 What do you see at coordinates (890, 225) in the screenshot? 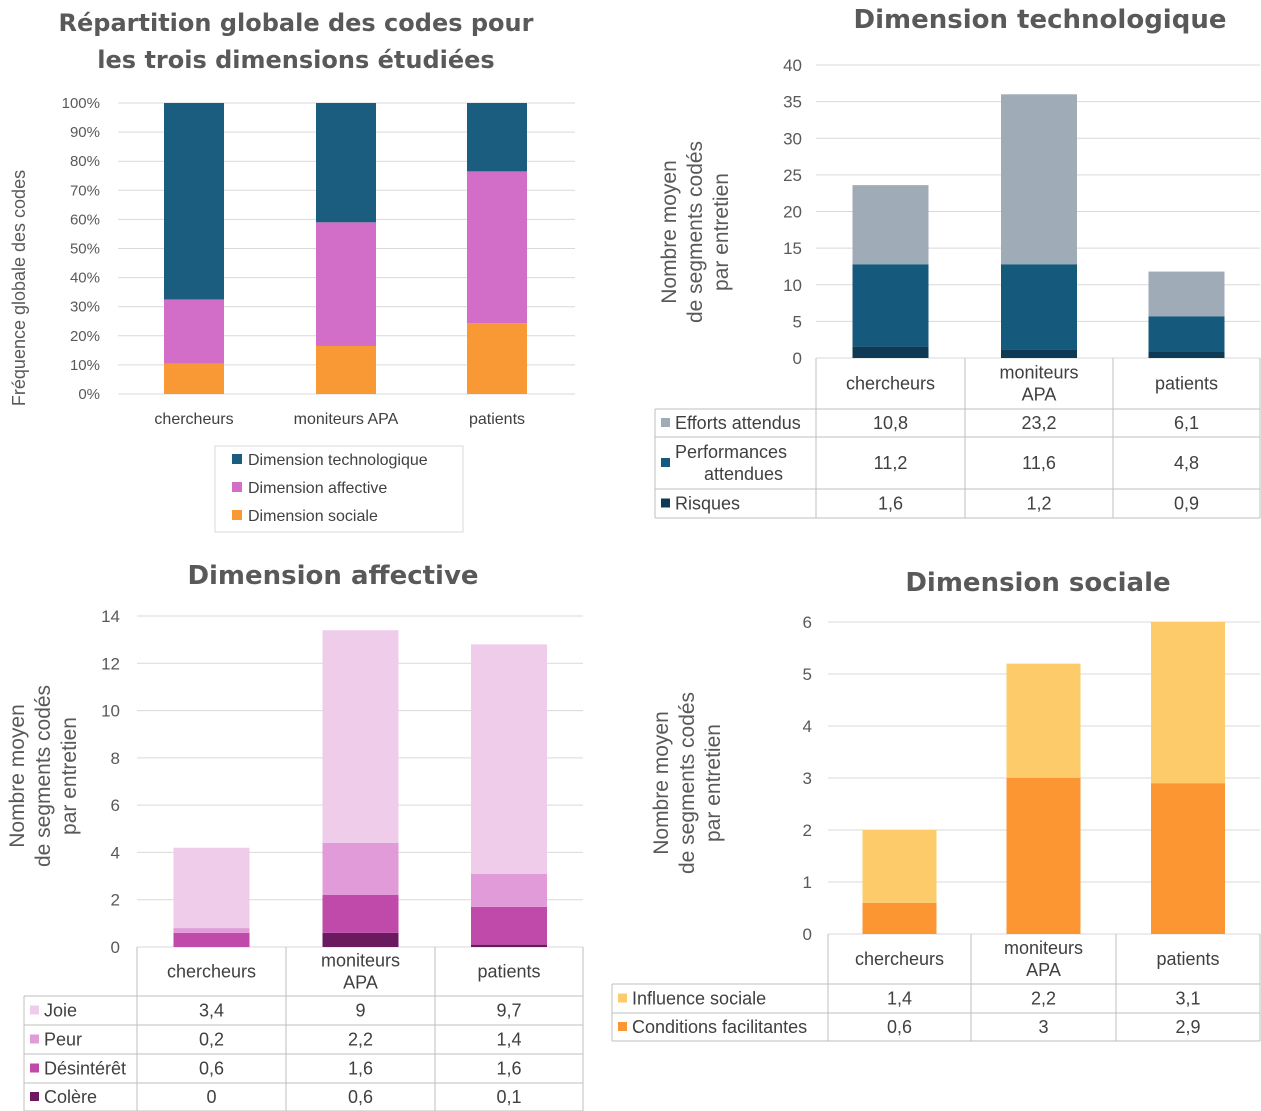
I see `bar-efforts-attendus-chercheurs` at bounding box center [890, 225].